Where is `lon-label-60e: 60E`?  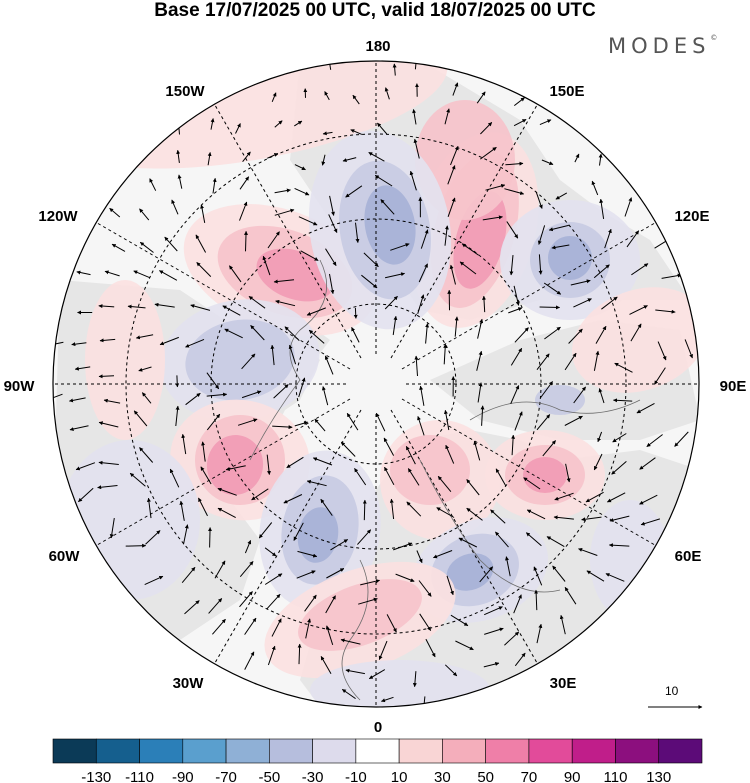 lon-label-60e: 60E is located at coordinates (688, 556).